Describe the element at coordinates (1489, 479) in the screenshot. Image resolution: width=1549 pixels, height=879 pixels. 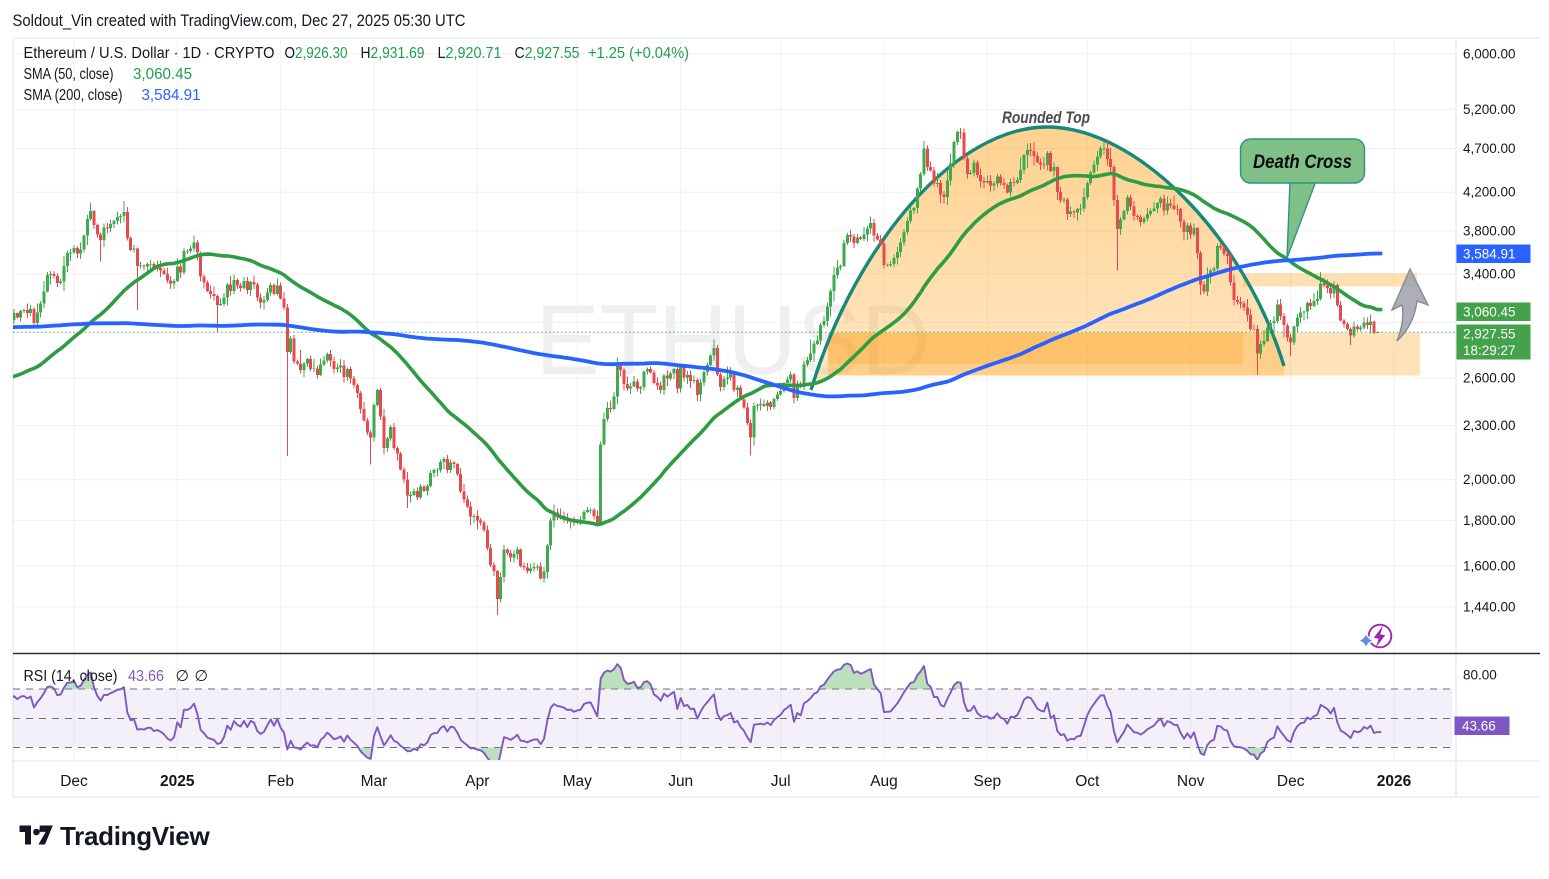
I see `svg-text: 2,000.00` at that location.